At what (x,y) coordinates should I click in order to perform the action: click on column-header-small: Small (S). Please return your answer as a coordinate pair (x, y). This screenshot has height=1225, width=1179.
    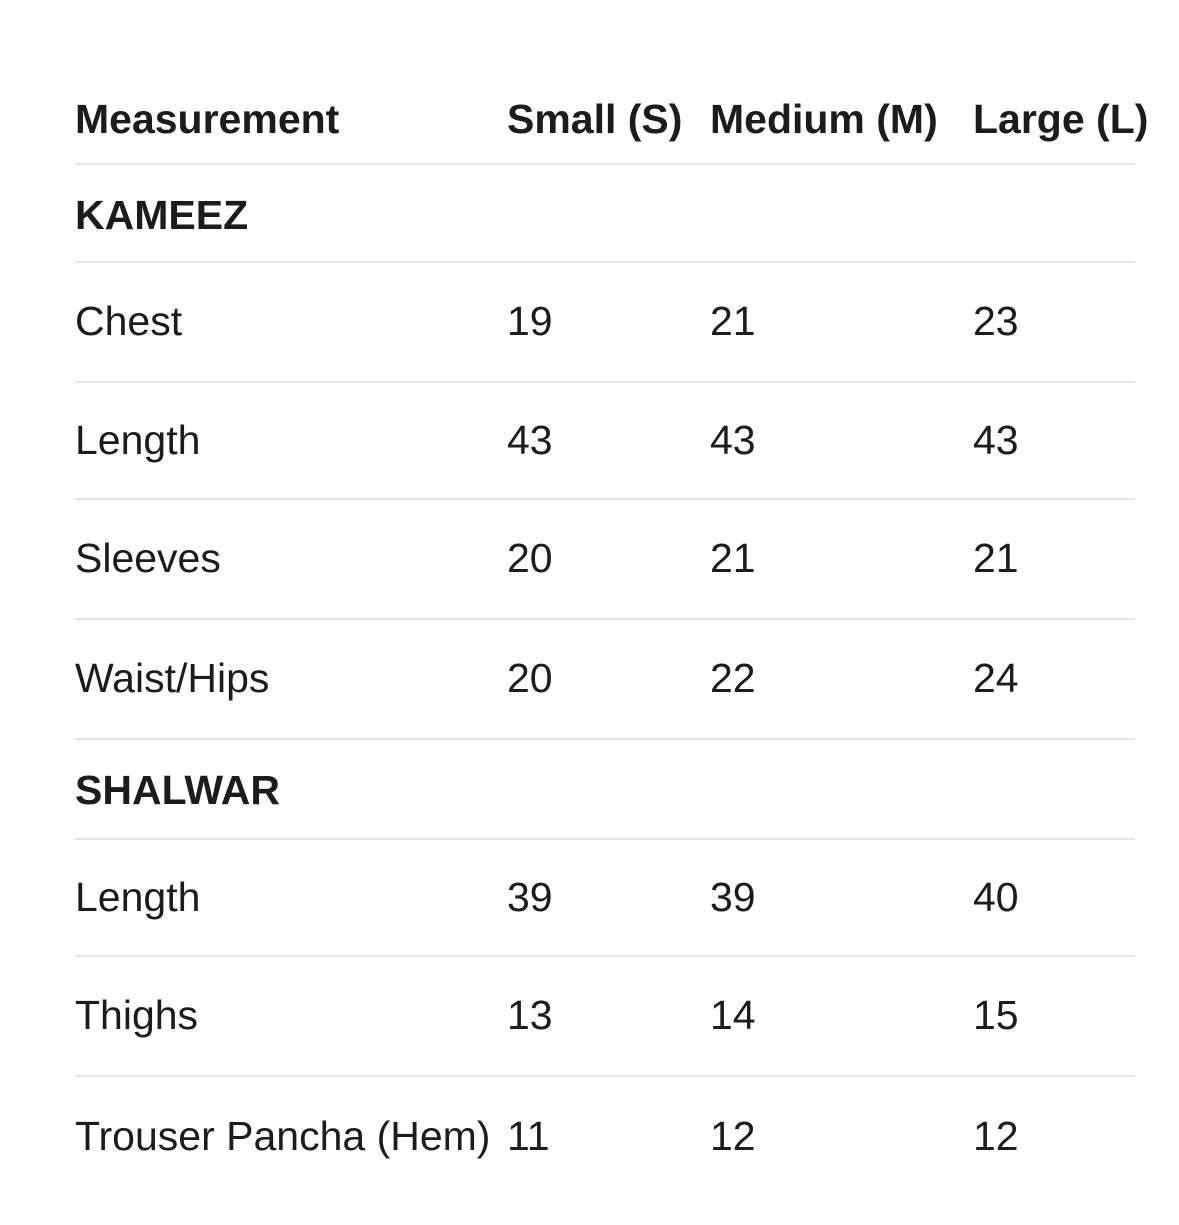
    Looking at the image, I should click on (595, 118).